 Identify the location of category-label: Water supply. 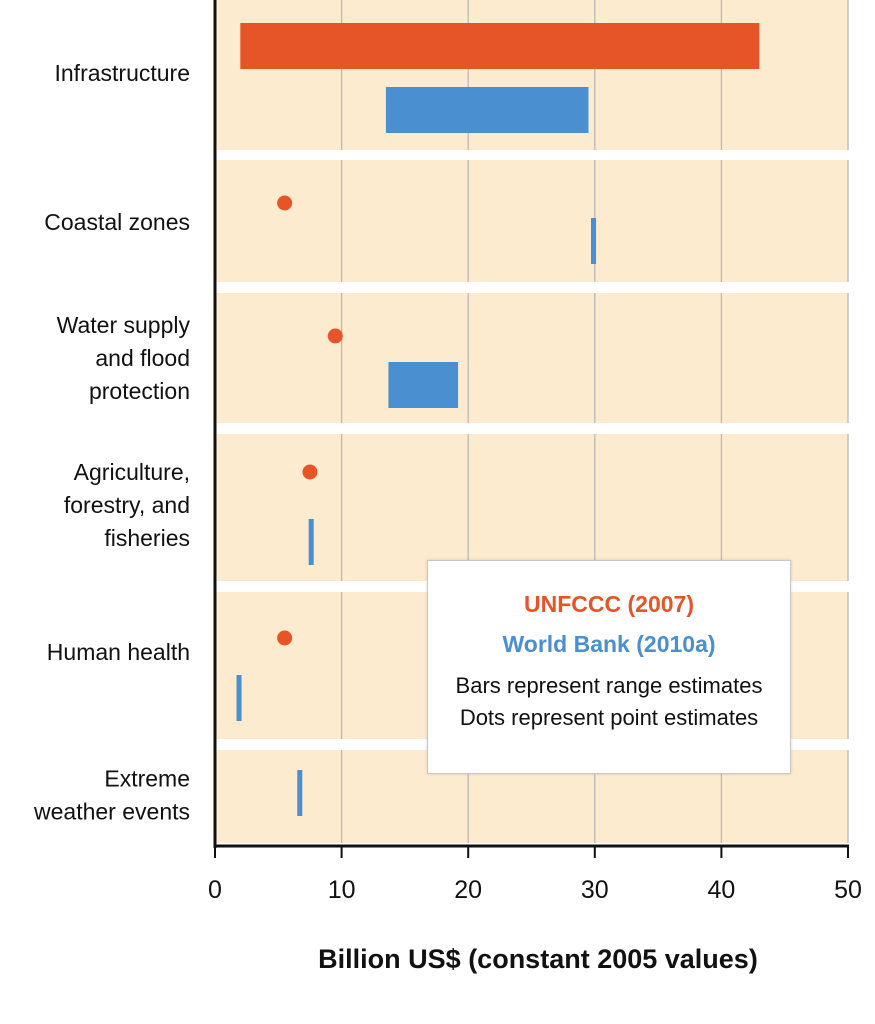
(124, 325).